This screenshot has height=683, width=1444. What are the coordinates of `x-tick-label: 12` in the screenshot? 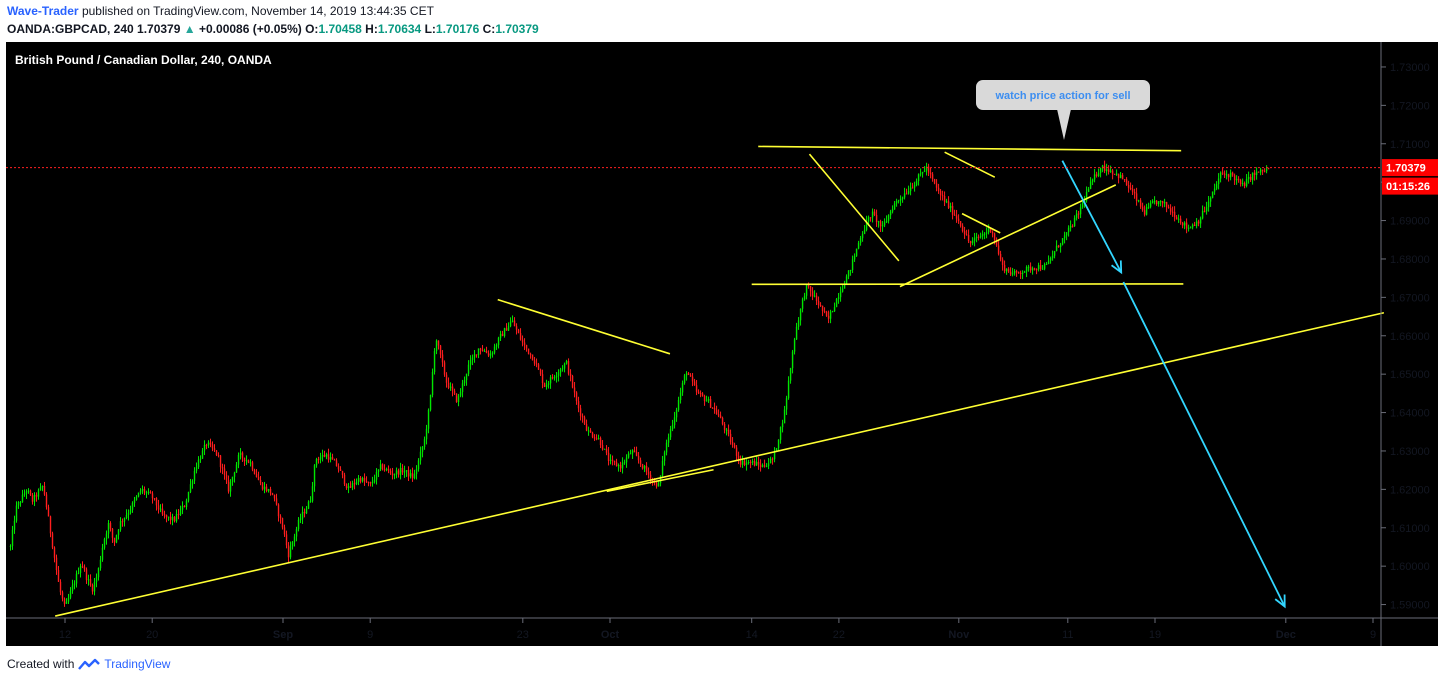 It's located at (65, 635).